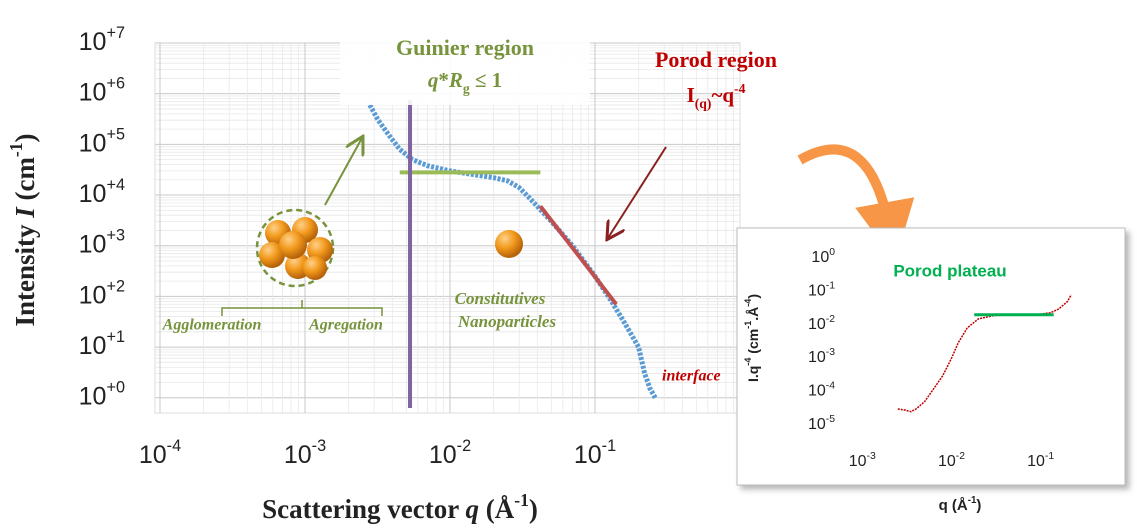 This screenshot has height=529, width=1137. What do you see at coordinates (455, 80) in the screenshot?
I see `guinier-condition-part: R` at bounding box center [455, 80].